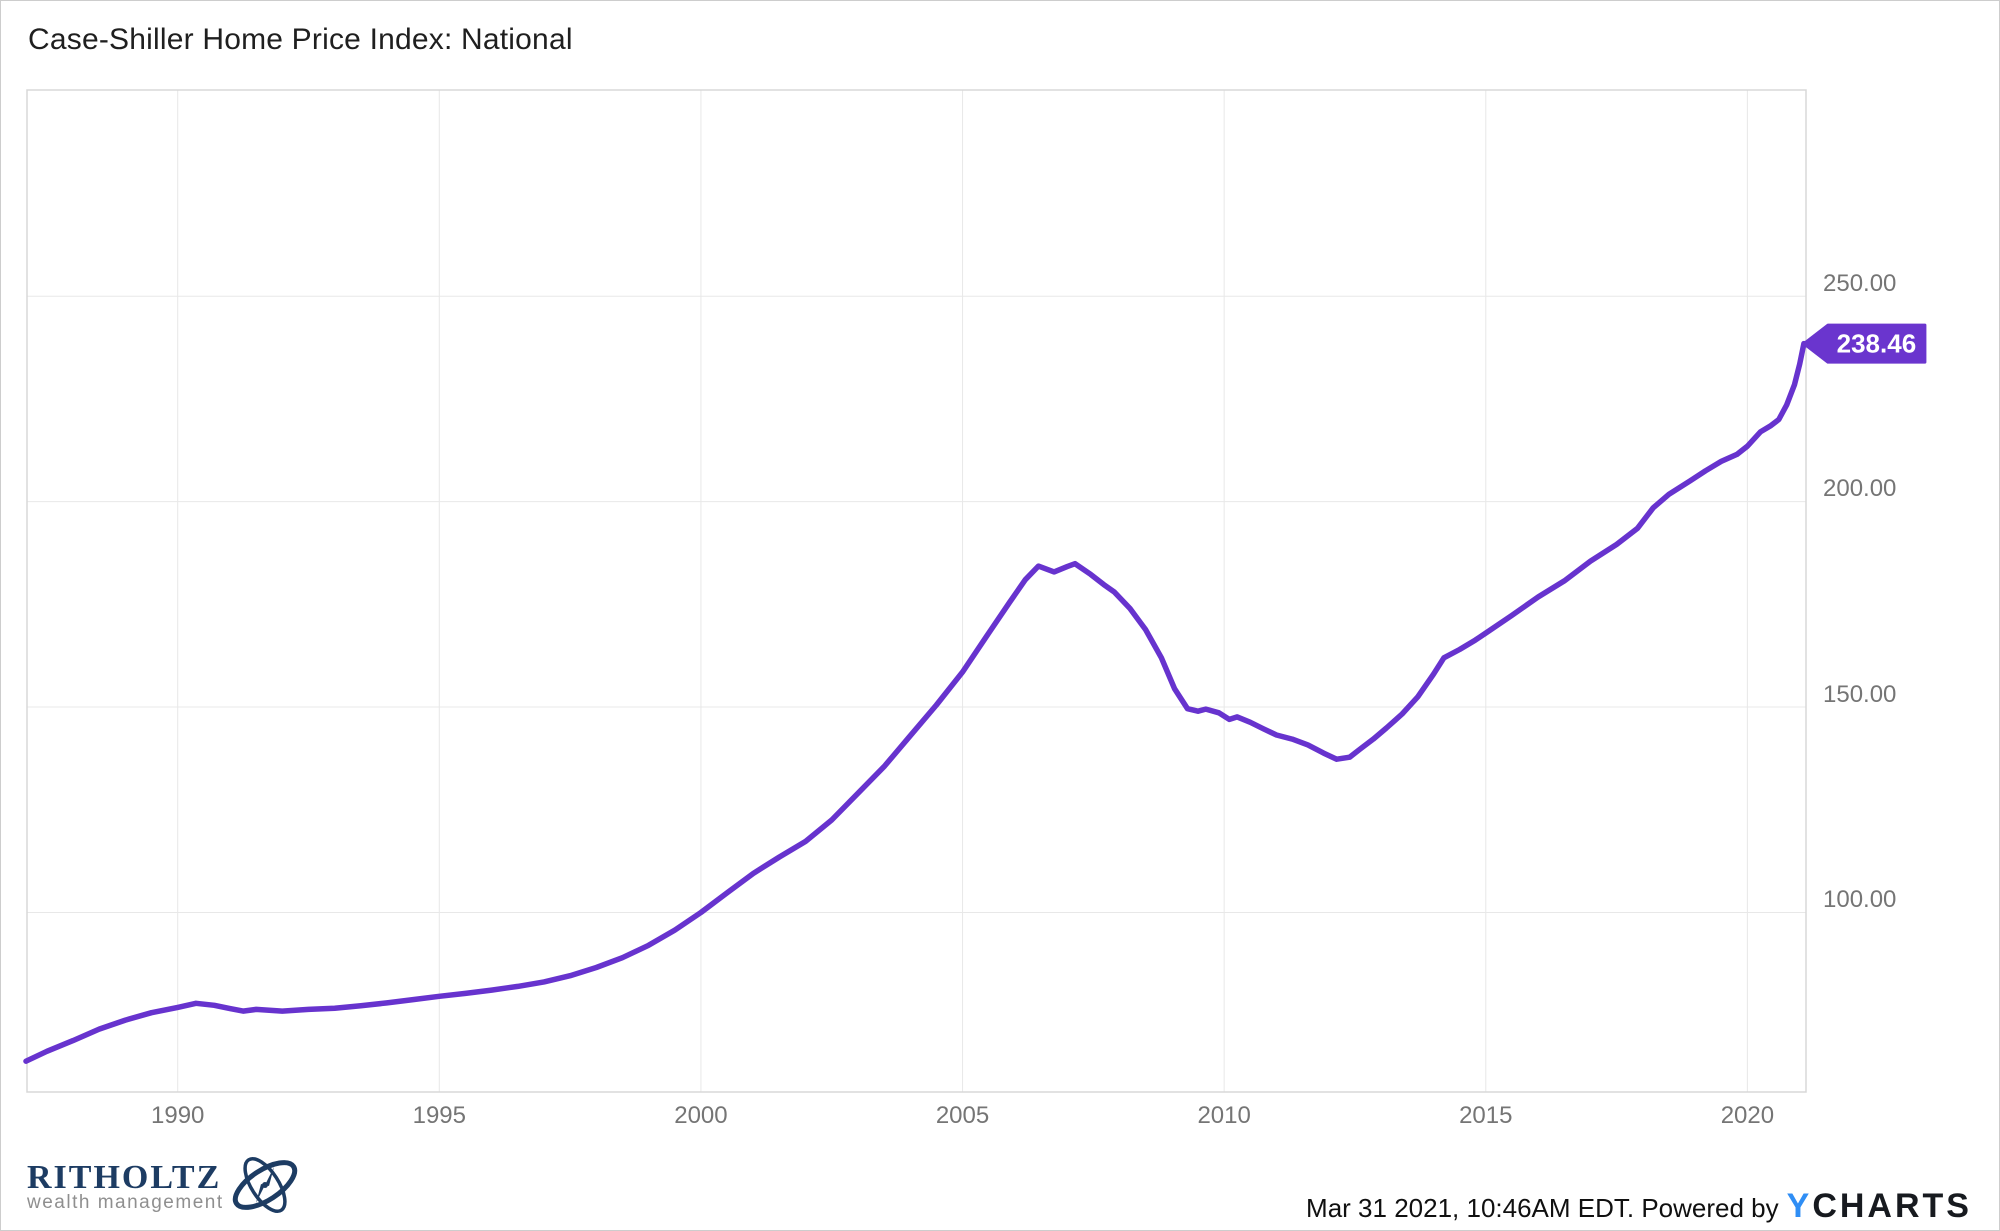  I want to click on x-axis-label: 1990, so click(177, 1115).